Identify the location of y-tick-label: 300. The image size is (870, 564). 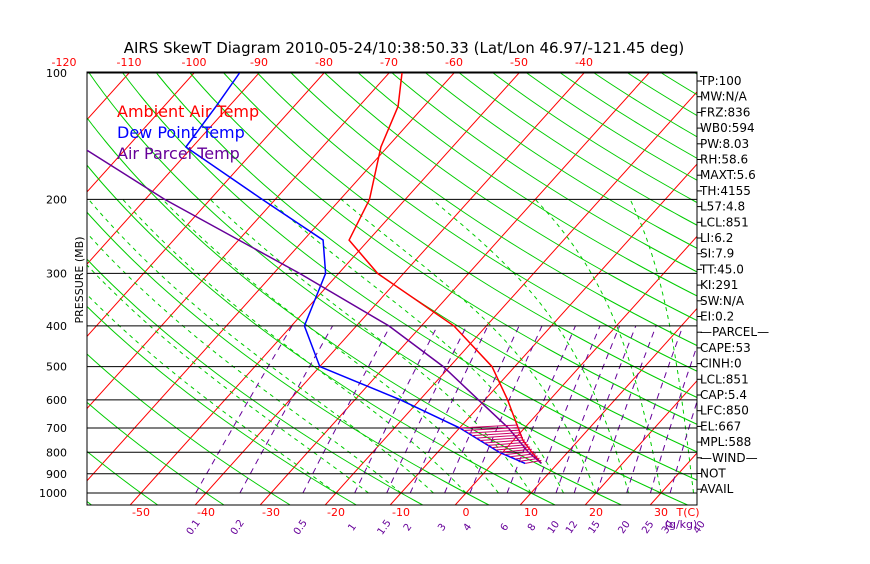
(56, 273).